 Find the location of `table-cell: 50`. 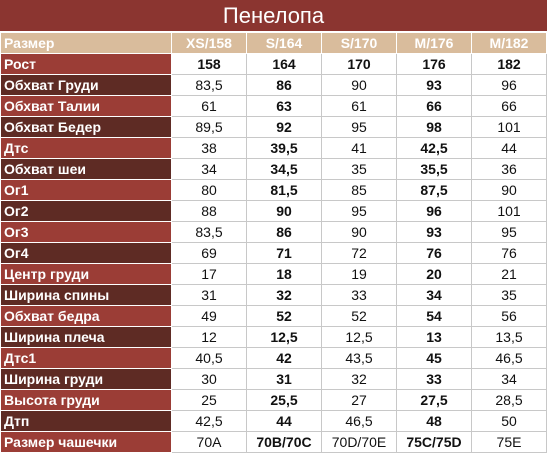

table-cell: 50 is located at coordinates (509, 421).